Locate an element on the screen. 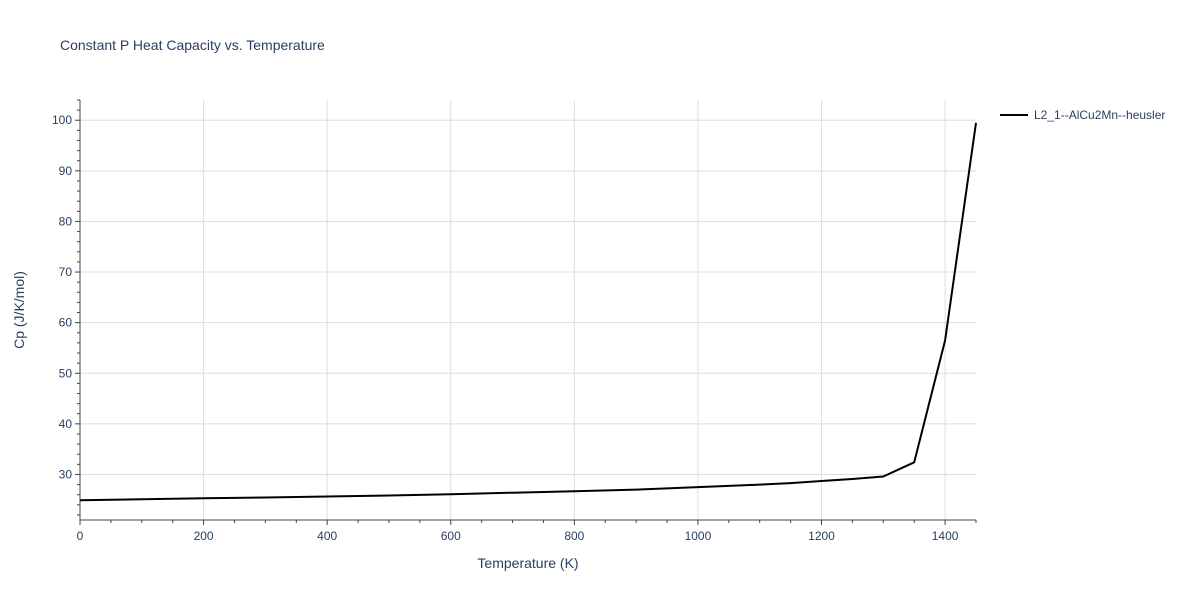 The image size is (1200, 605). y-tick-label: 60 is located at coordinates (66, 323).